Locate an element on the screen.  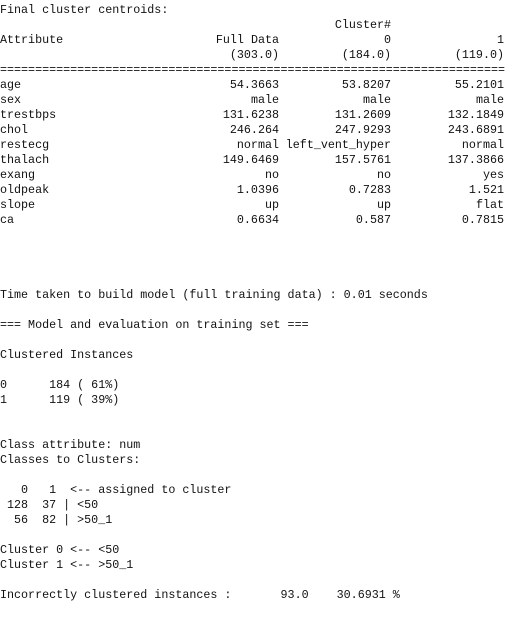
centroid-value: 0.587 is located at coordinates (373, 220).